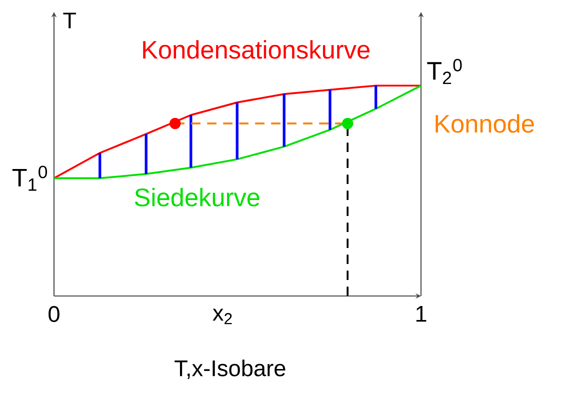 The image size is (566, 403). Describe the element at coordinates (444, 71) in the screenshot. I see `annotation: T$_{2}$0` at that location.